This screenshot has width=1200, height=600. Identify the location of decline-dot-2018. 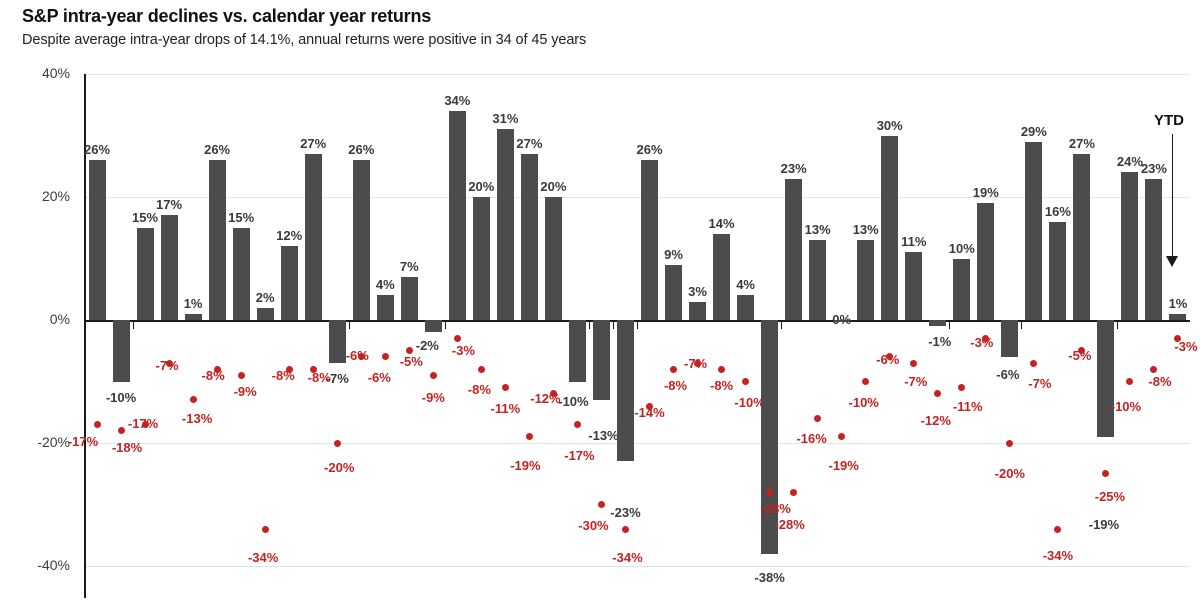
(1010, 443).